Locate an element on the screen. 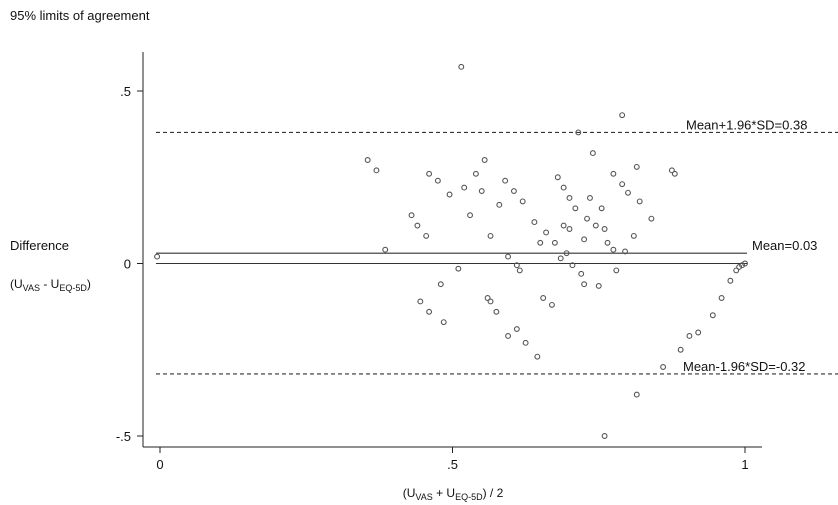  x-tick-label: 0 is located at coordinates (159, 464).